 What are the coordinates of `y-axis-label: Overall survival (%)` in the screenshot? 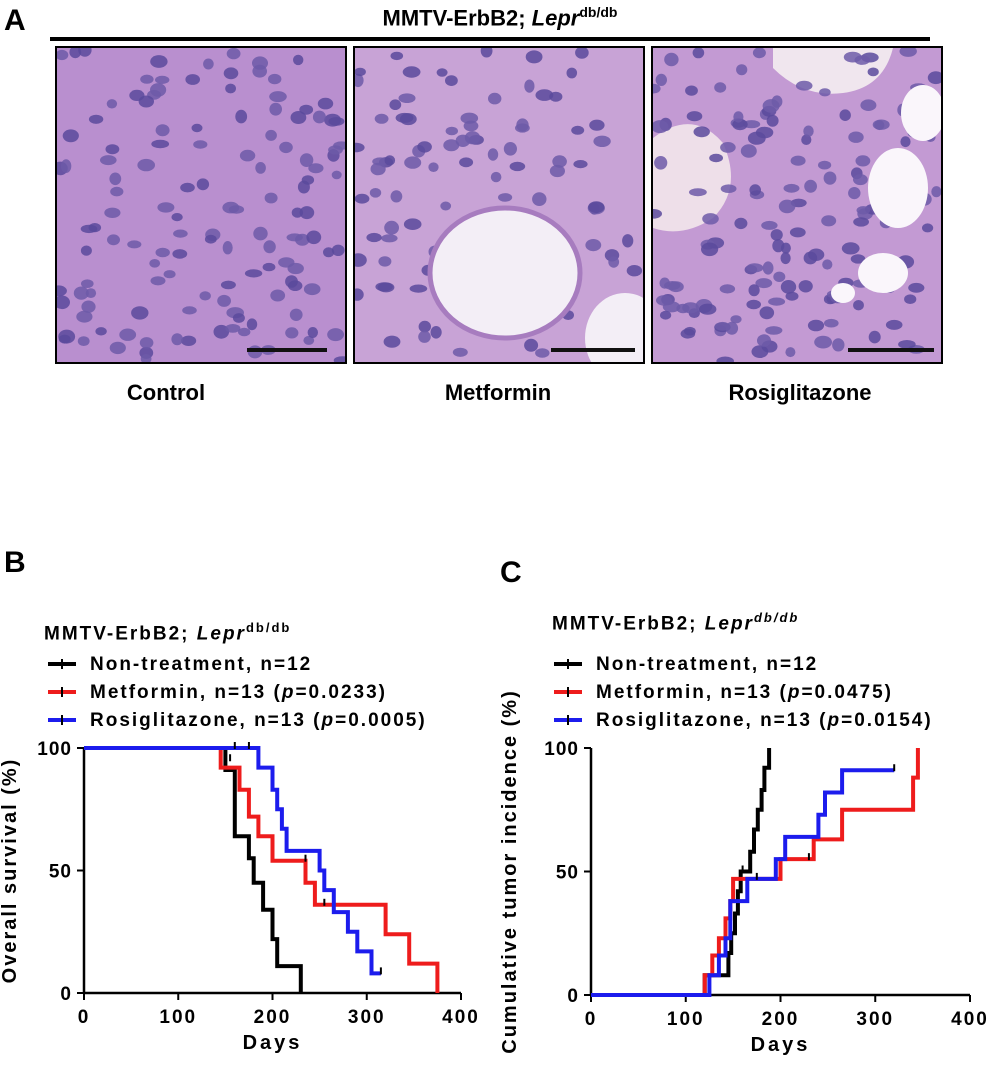 It's located at (10, 871).